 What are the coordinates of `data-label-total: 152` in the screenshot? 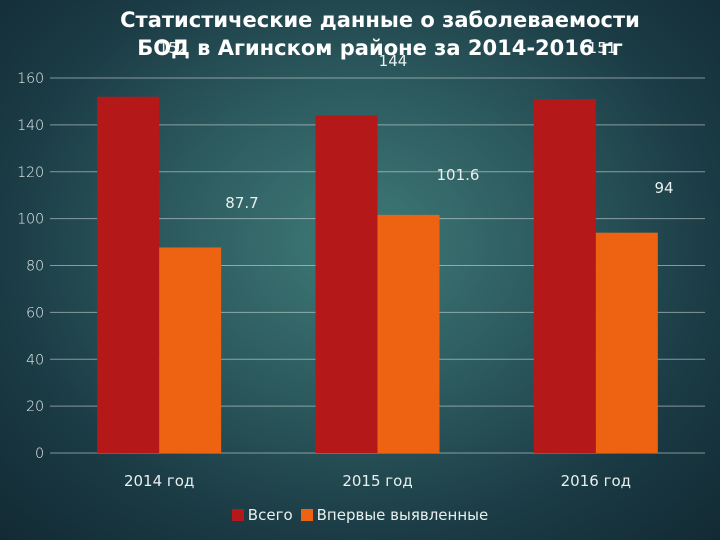 It's located at (173, 48).